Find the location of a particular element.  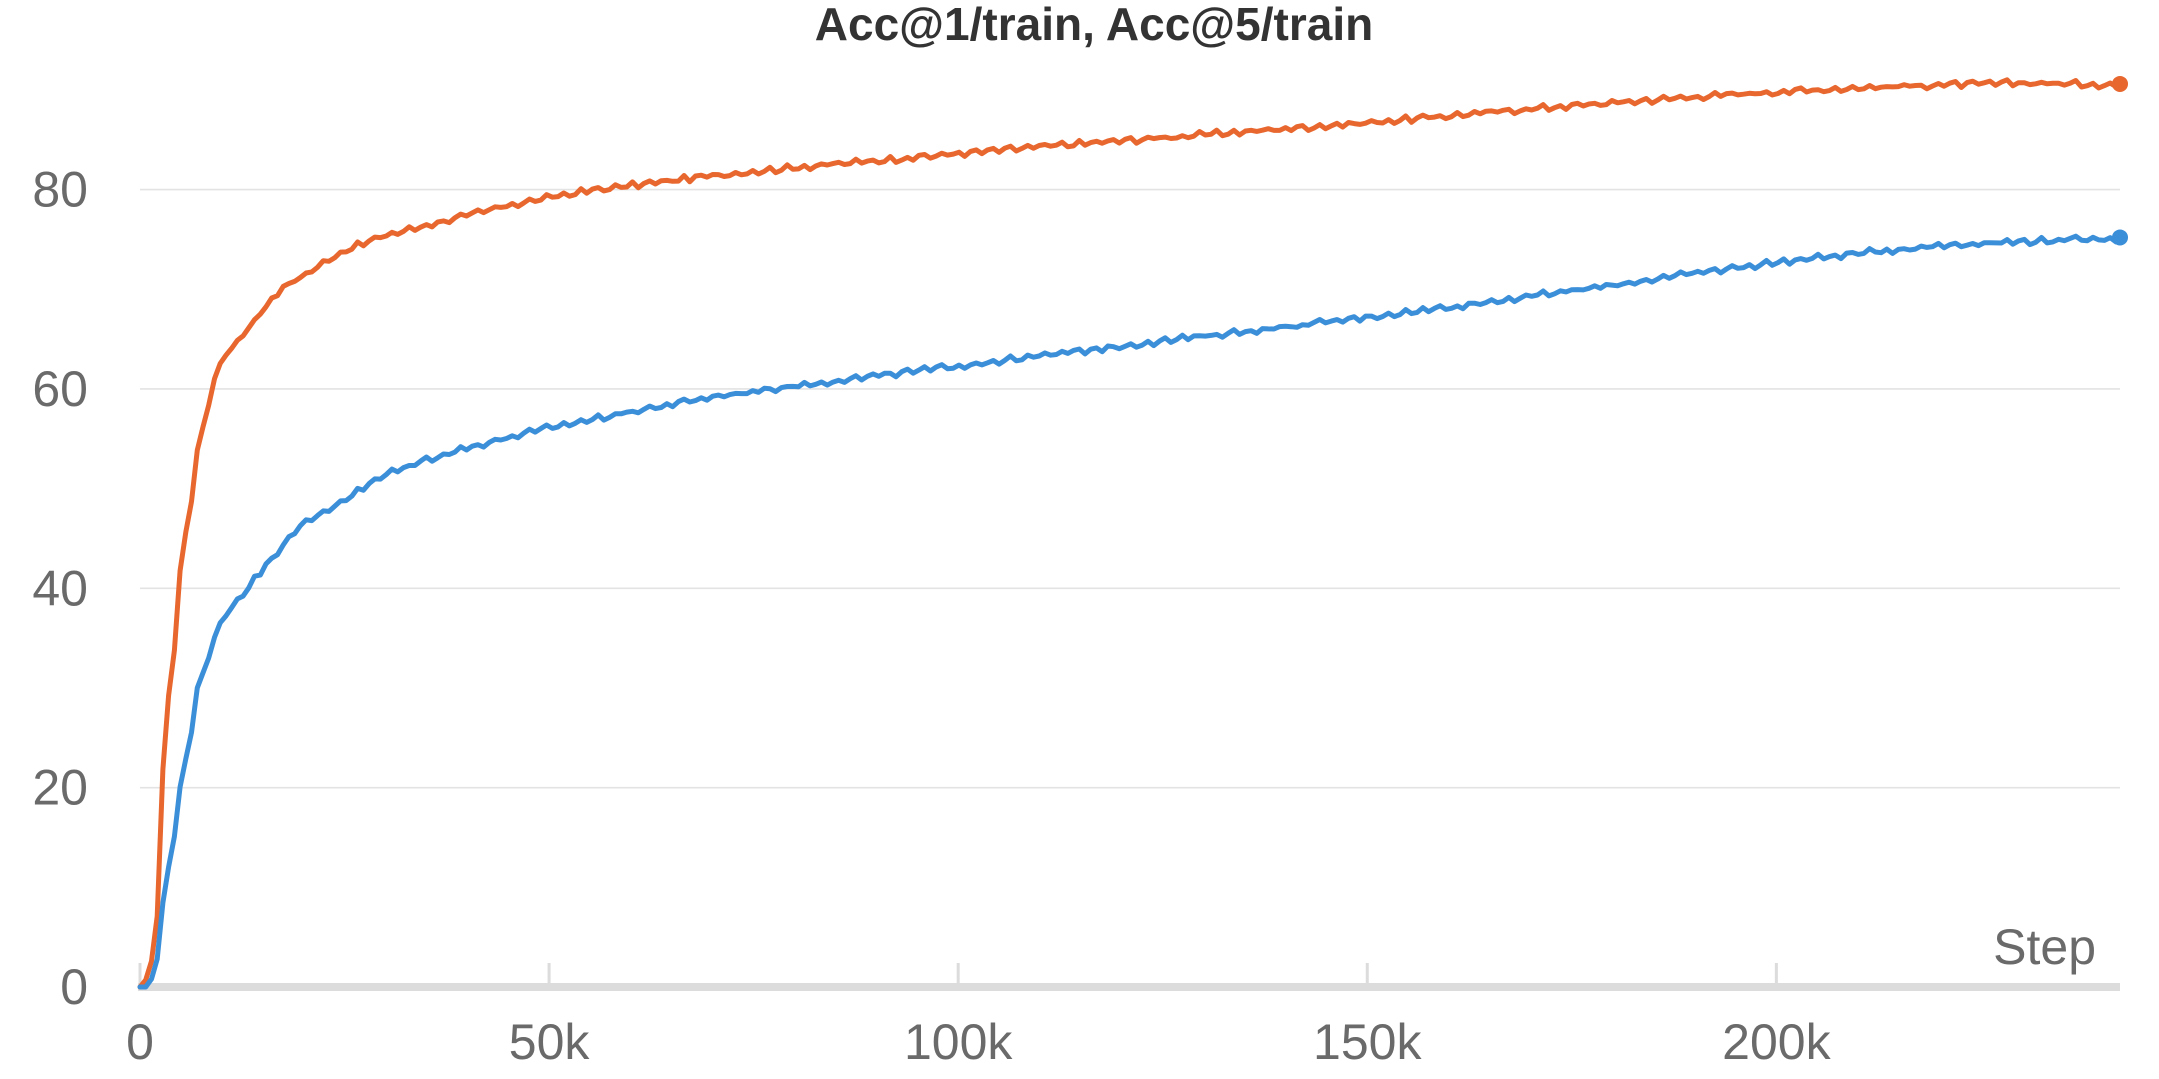

y-tick-label: 60 is located at coordinates (60, 389).